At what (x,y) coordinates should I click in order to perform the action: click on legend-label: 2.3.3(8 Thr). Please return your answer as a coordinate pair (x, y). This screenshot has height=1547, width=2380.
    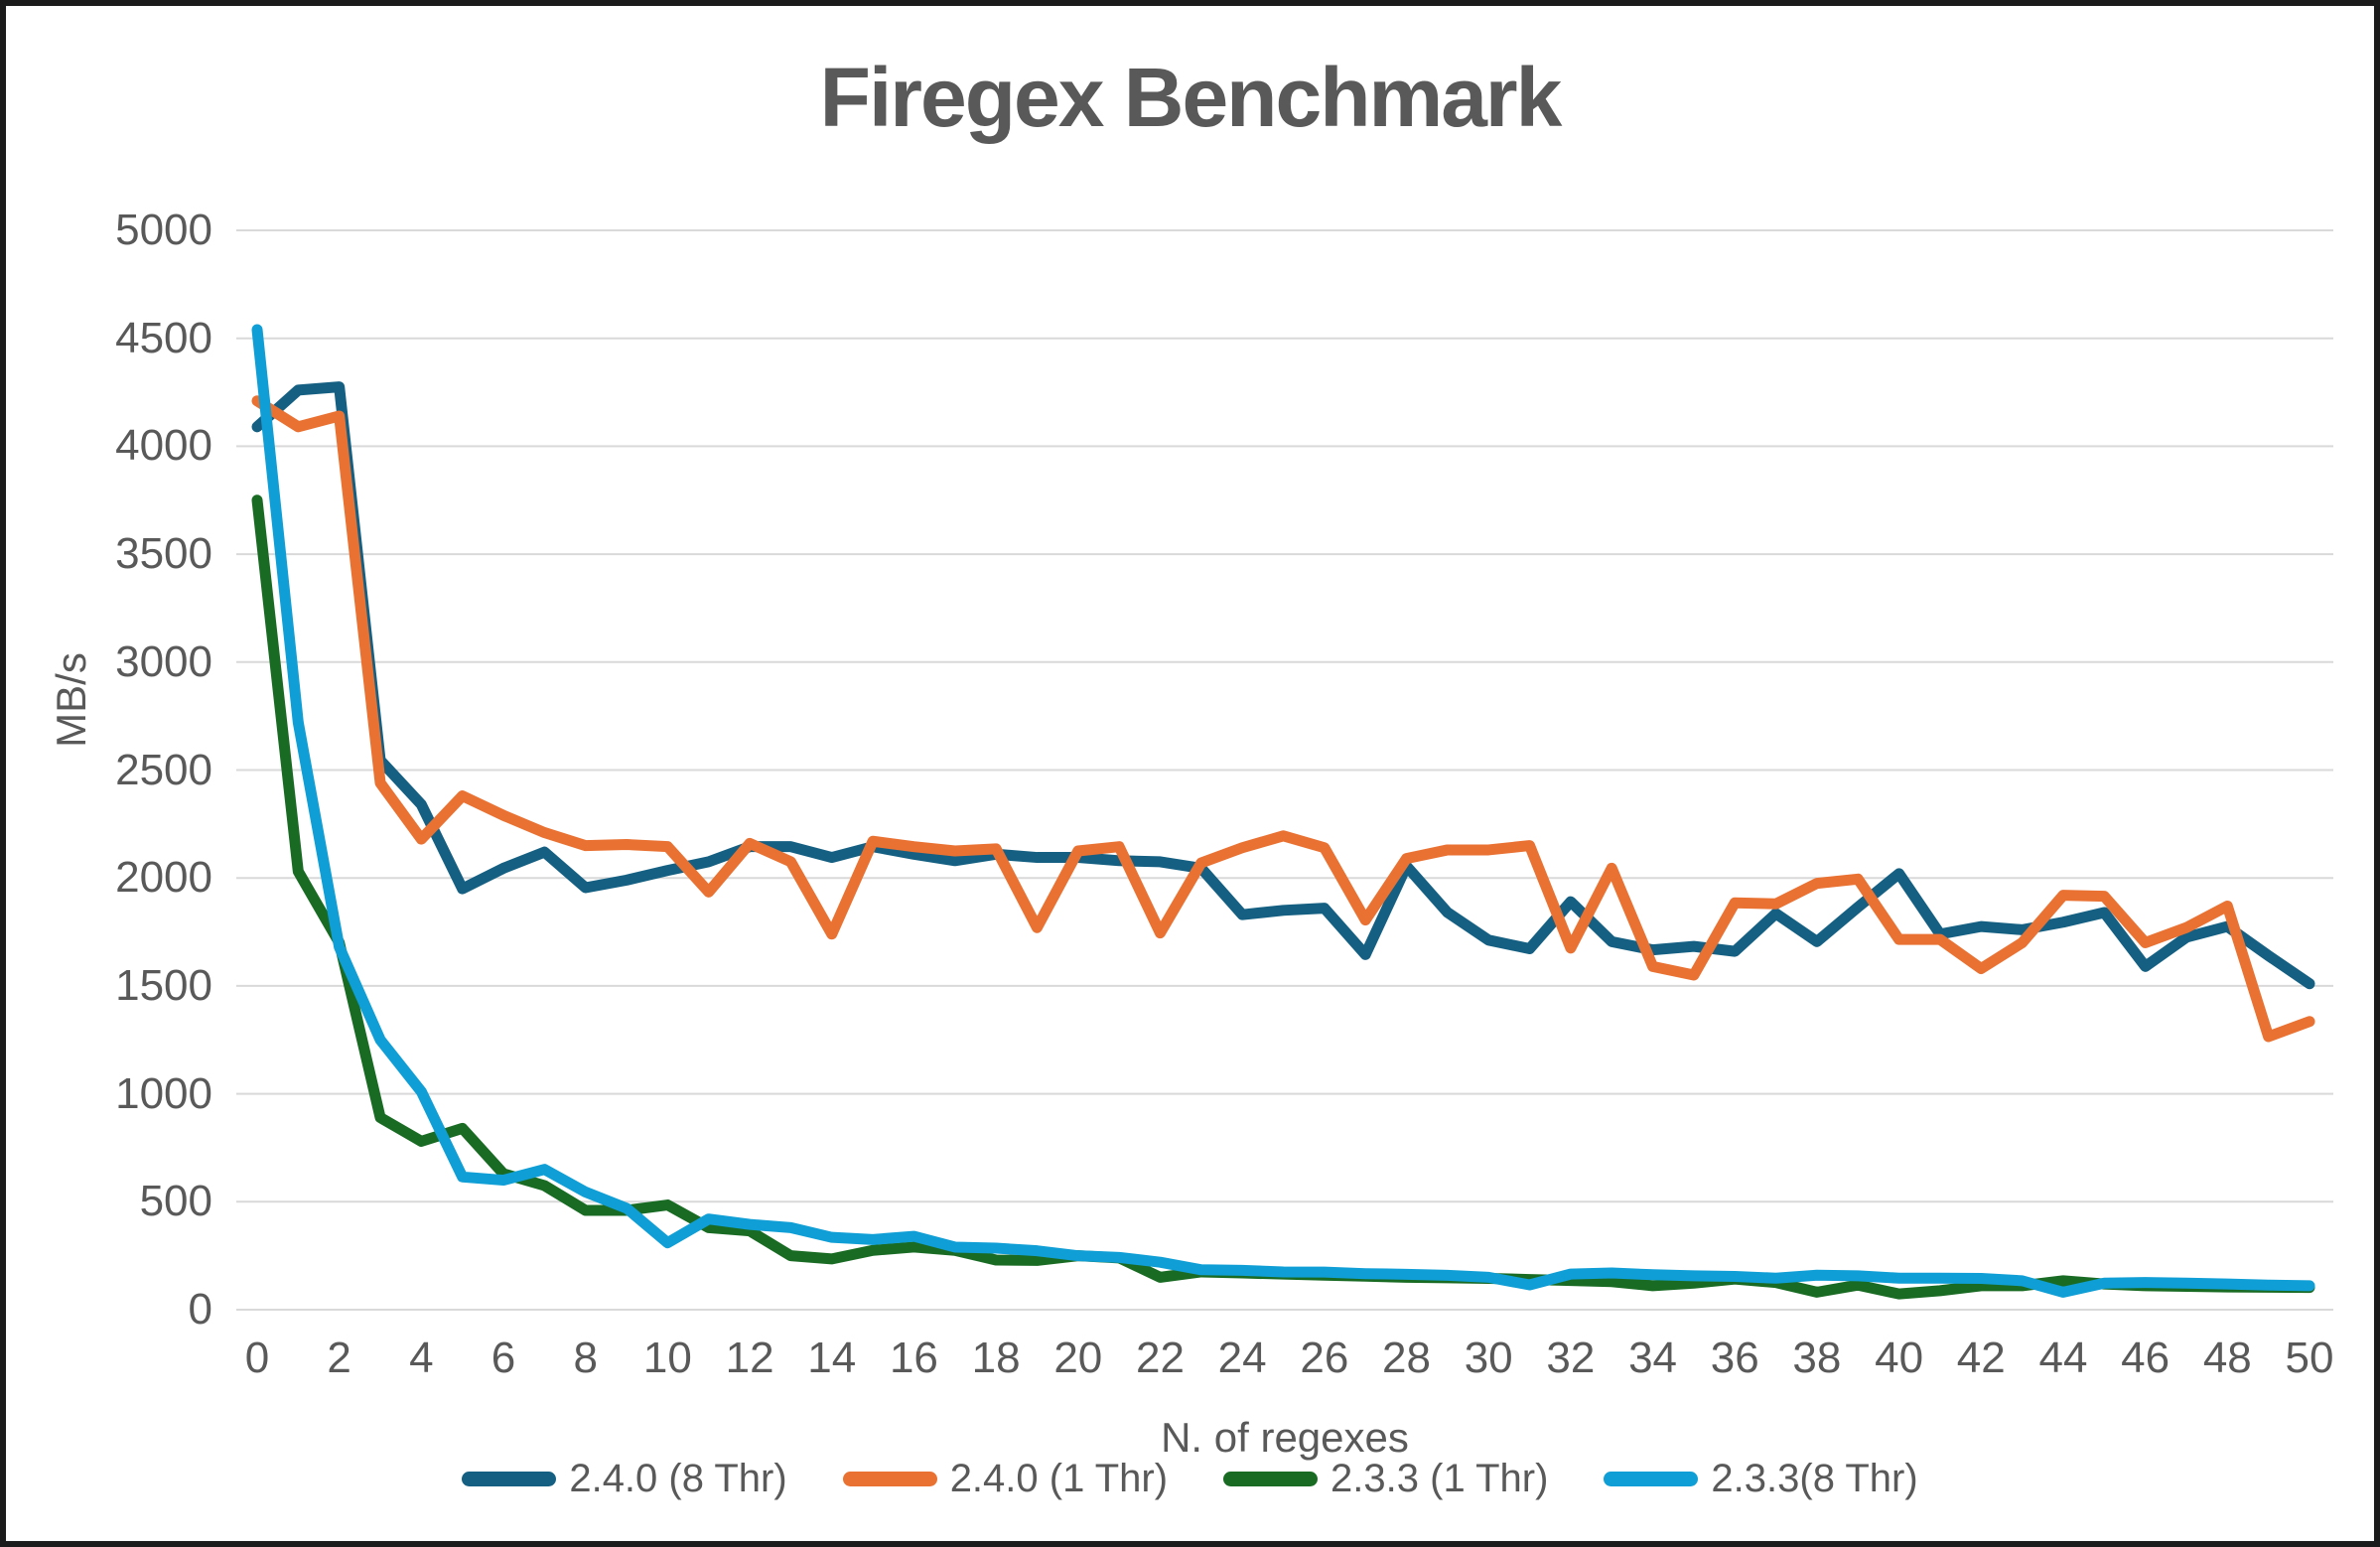
    Looking at the image, I should click on (1814, 1478).